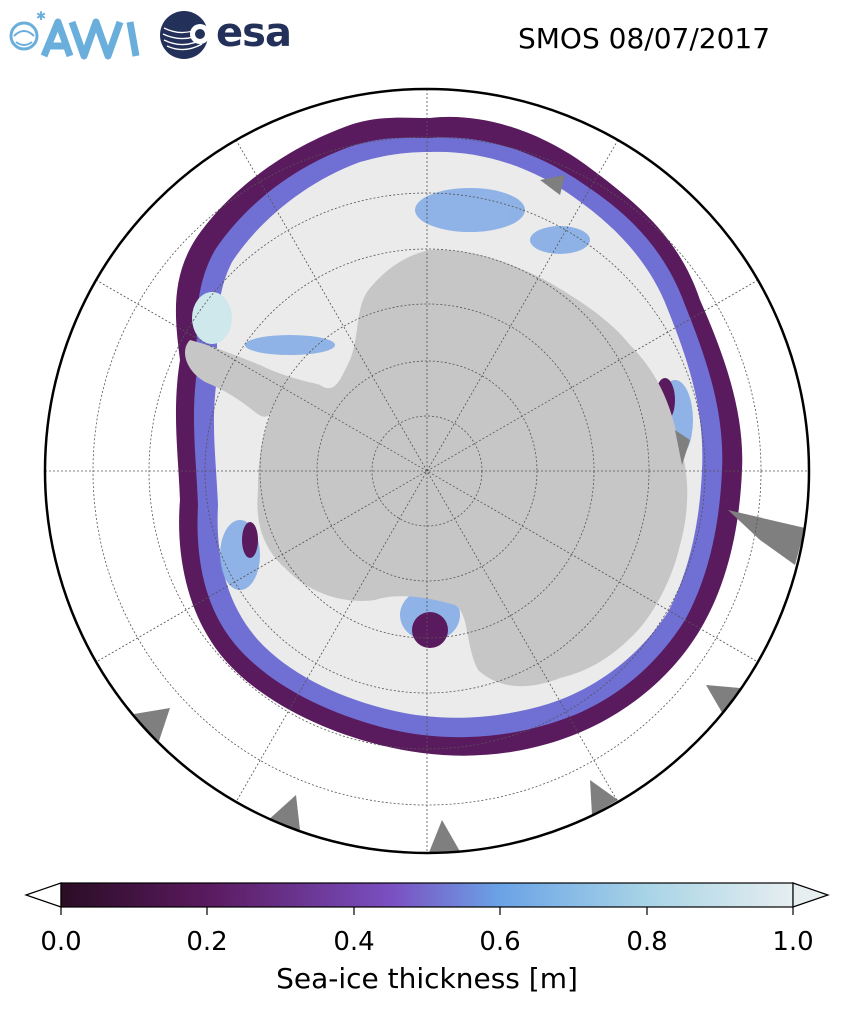 Image resolution: width=854 pixels, height=1026 pixels. What do you see at coordinates (254, 33) in the screenshot?
I see `esa-wordmark: esa` at bounding box center [254, 33].